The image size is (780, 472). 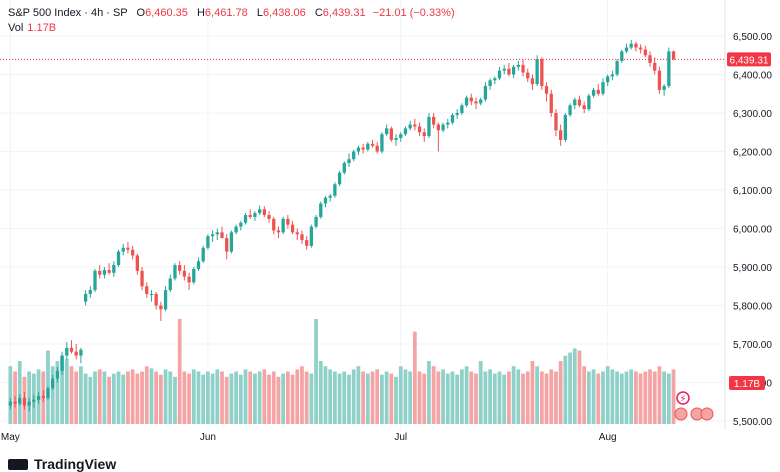 What do you see at coordinates (62, 464) in the screenshot?
I see `tradingview-watermark: TradingView` at bounding box center [62, 464].